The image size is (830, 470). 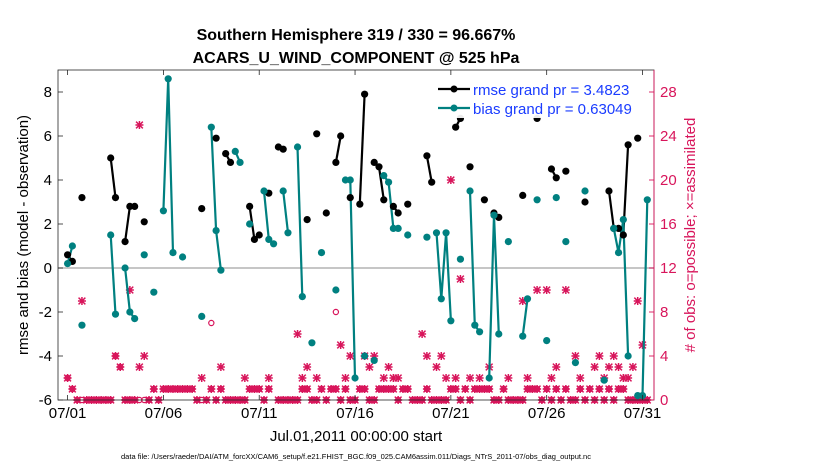 I want to click on y-left-tick-label: 4, so click(x=48, y=180).